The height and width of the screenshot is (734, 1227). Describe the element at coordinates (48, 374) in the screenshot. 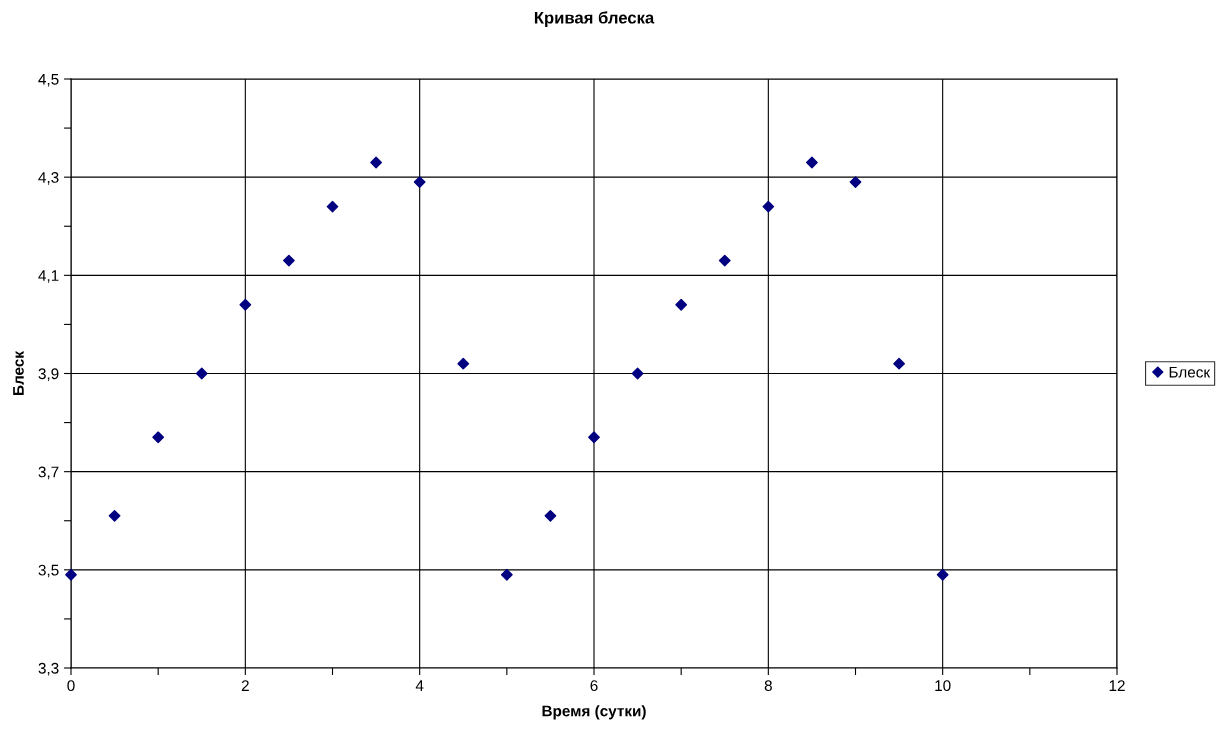

I see `y-tick-label: 3,9` at that location.